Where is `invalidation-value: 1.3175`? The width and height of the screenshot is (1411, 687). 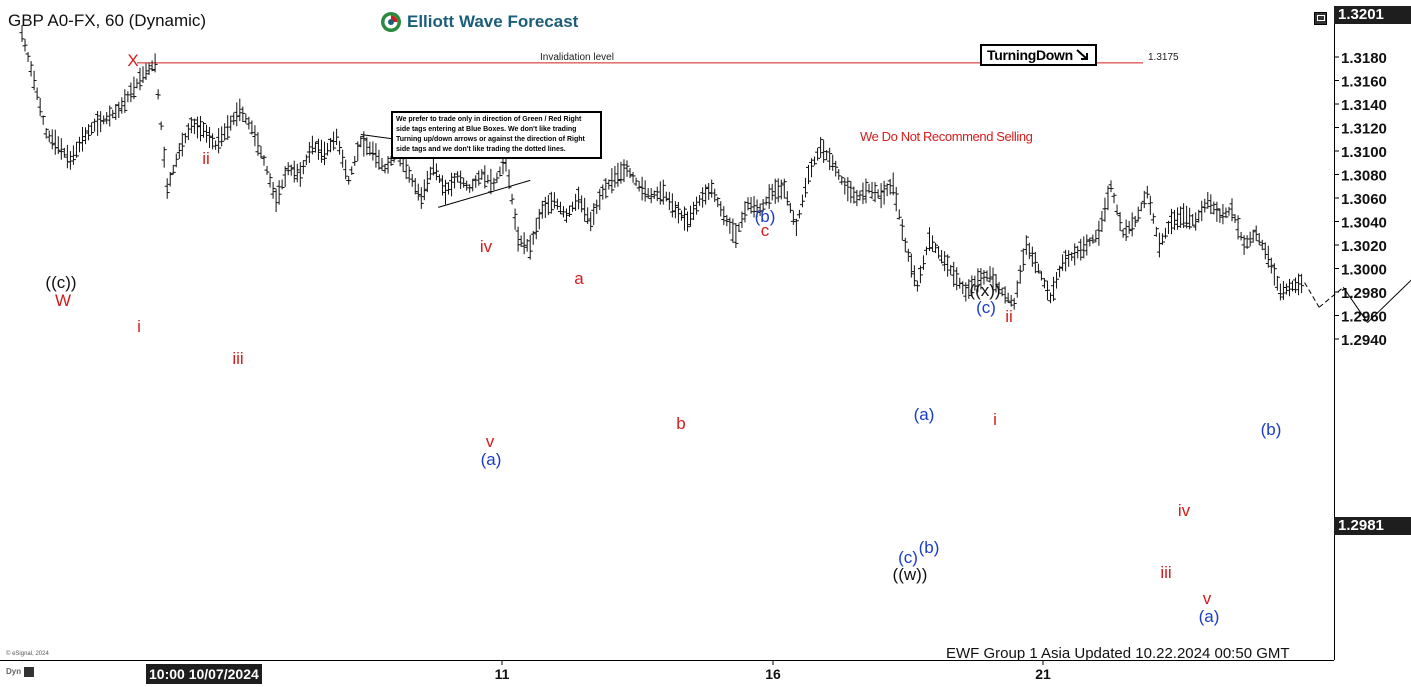 invalidation-value: 1.3175 is located at coordinates (1163, 57).